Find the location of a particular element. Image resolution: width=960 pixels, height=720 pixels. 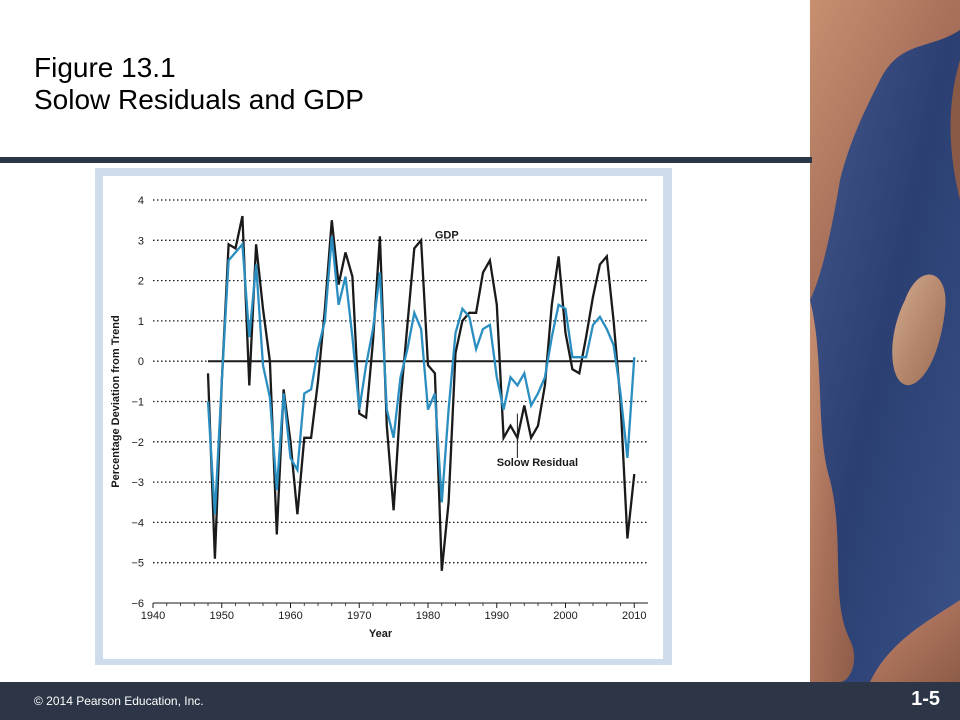

y-tick-label: −6 is located at coordinates (137, 604).